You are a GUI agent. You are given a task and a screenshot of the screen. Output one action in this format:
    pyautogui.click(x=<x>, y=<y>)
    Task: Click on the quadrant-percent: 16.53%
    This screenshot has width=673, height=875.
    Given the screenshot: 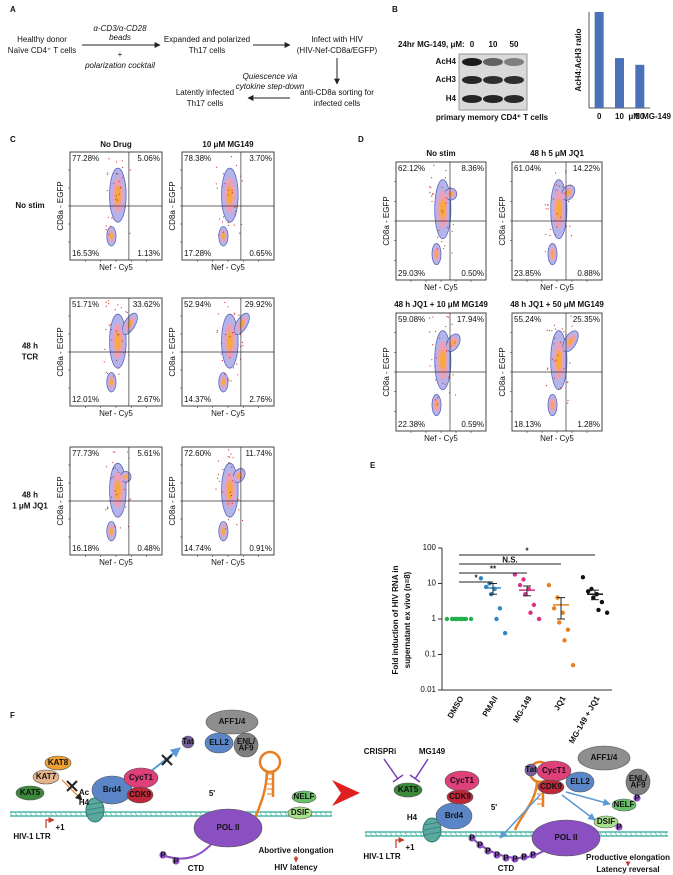 What is the action you would take?
    pyautogui.click(x=85, y=253)
    